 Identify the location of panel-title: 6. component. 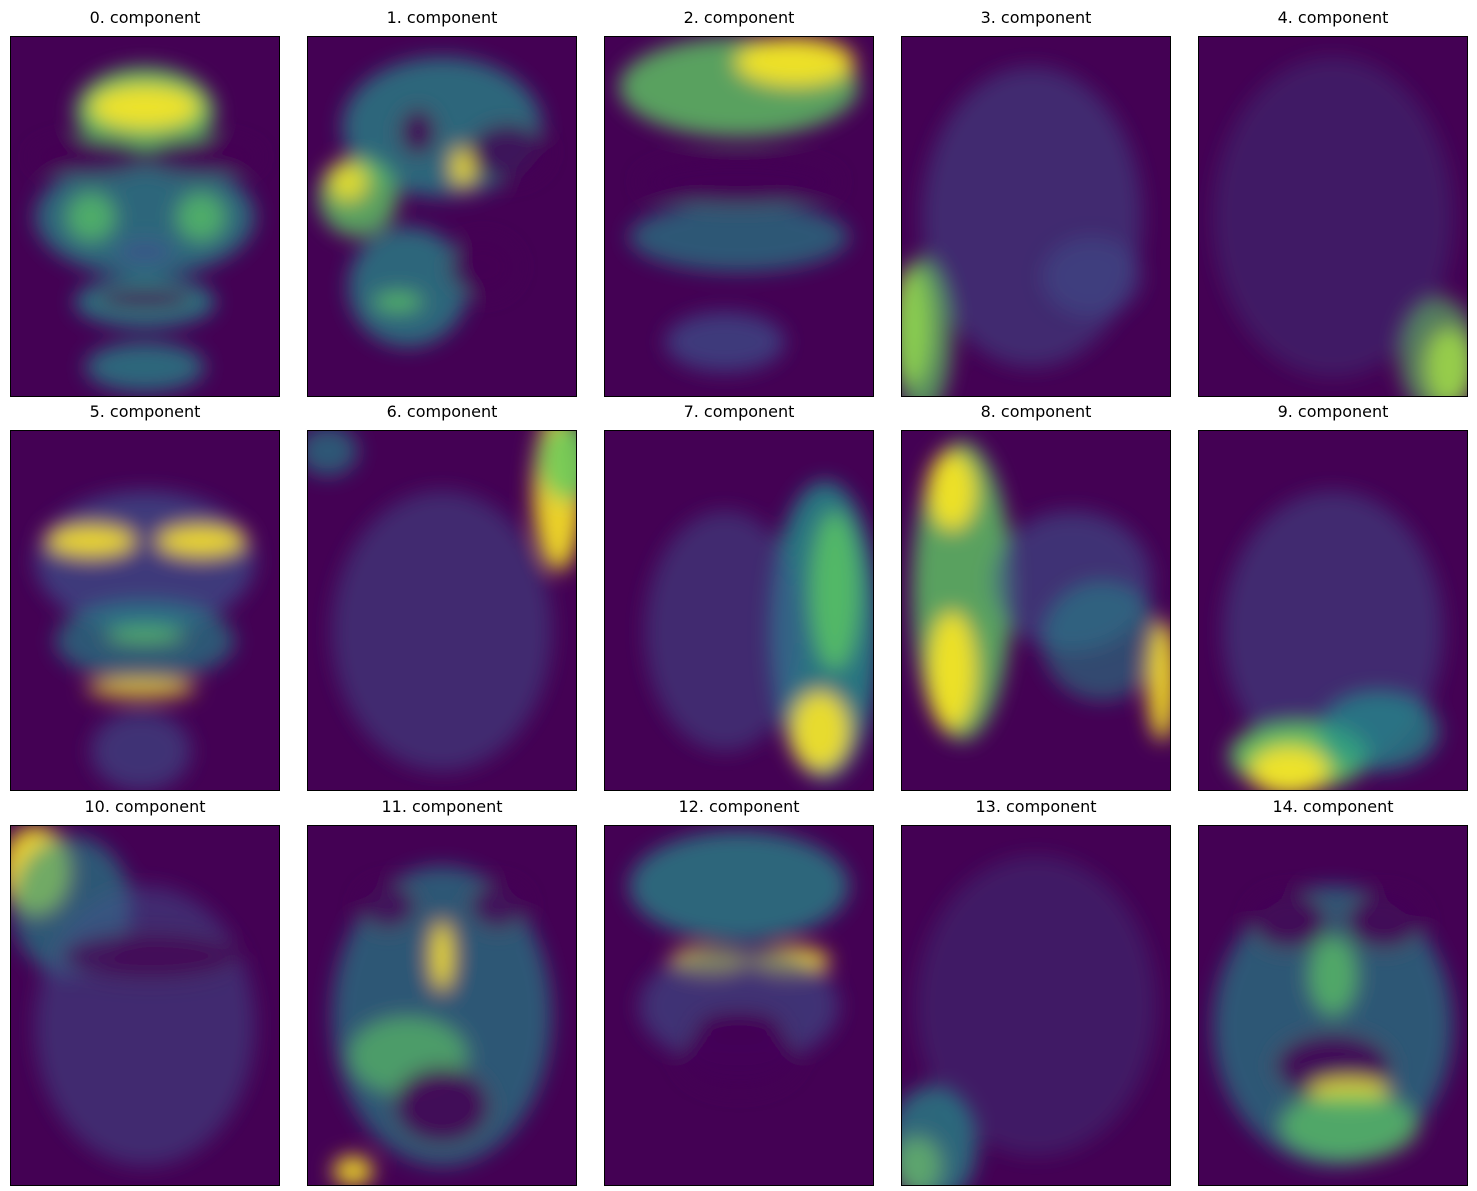
(442, 411).